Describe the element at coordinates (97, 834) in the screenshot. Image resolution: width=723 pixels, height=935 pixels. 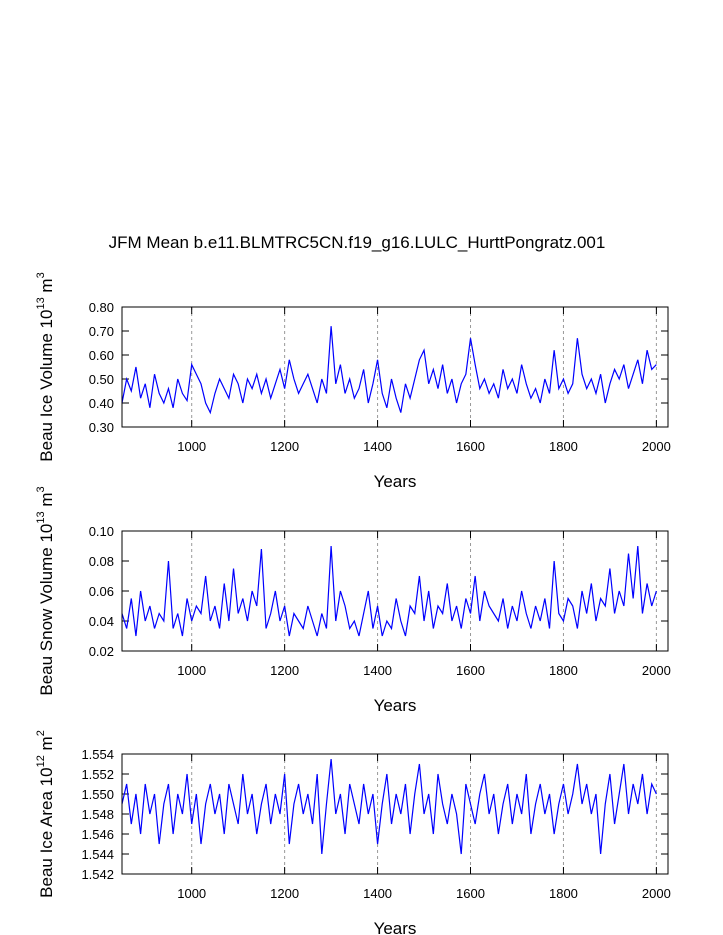
I see `y-tick-label: 1.546` at that location.